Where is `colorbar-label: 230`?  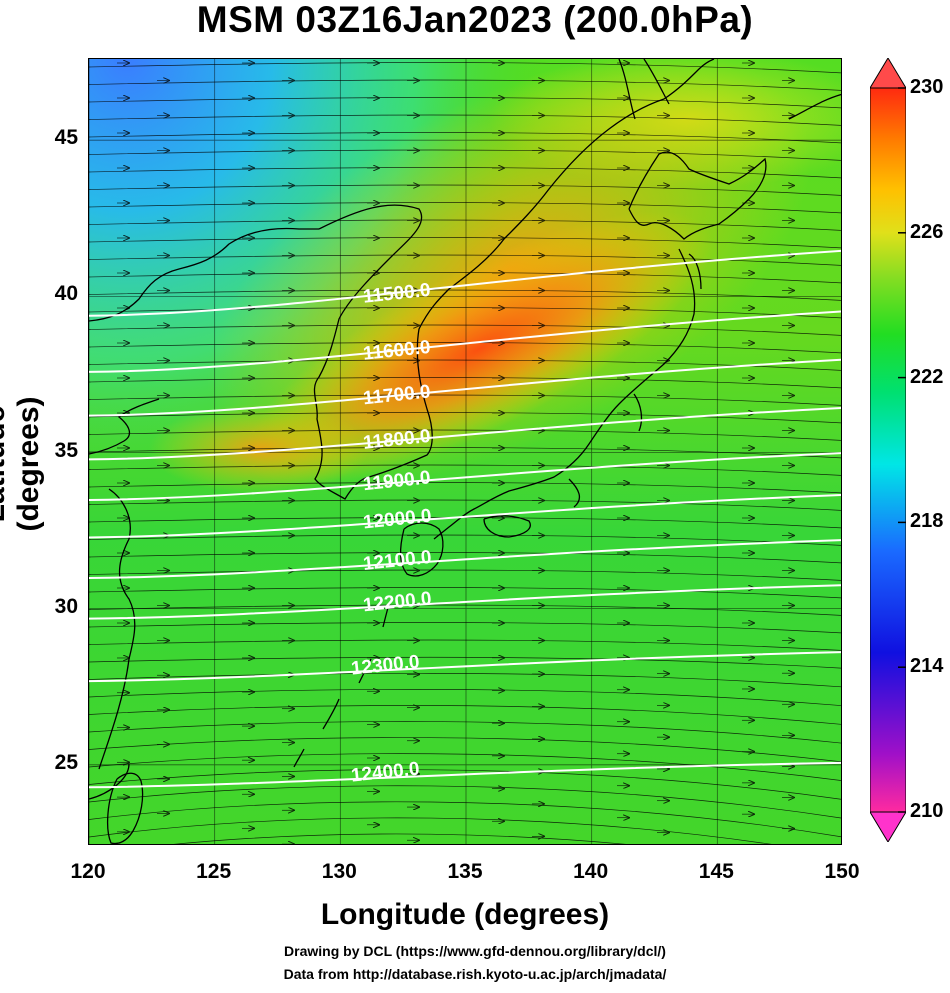
colorbar-label: 230 is located at coordinates (927, 87).